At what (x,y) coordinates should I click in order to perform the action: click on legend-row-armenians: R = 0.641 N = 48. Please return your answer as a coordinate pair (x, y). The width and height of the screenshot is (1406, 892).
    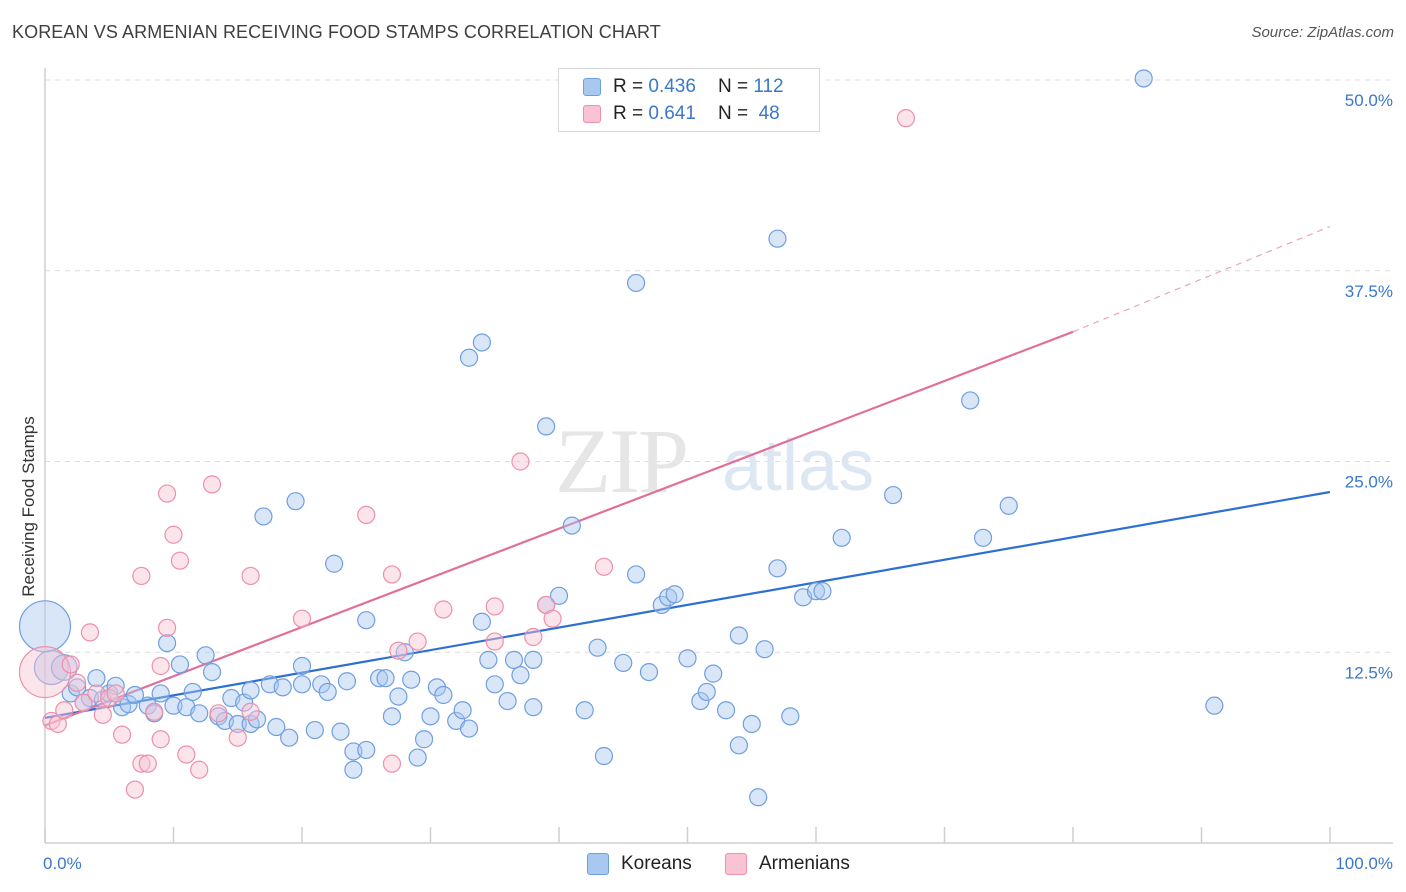
    Looking at the image, I should click on (681, 114).